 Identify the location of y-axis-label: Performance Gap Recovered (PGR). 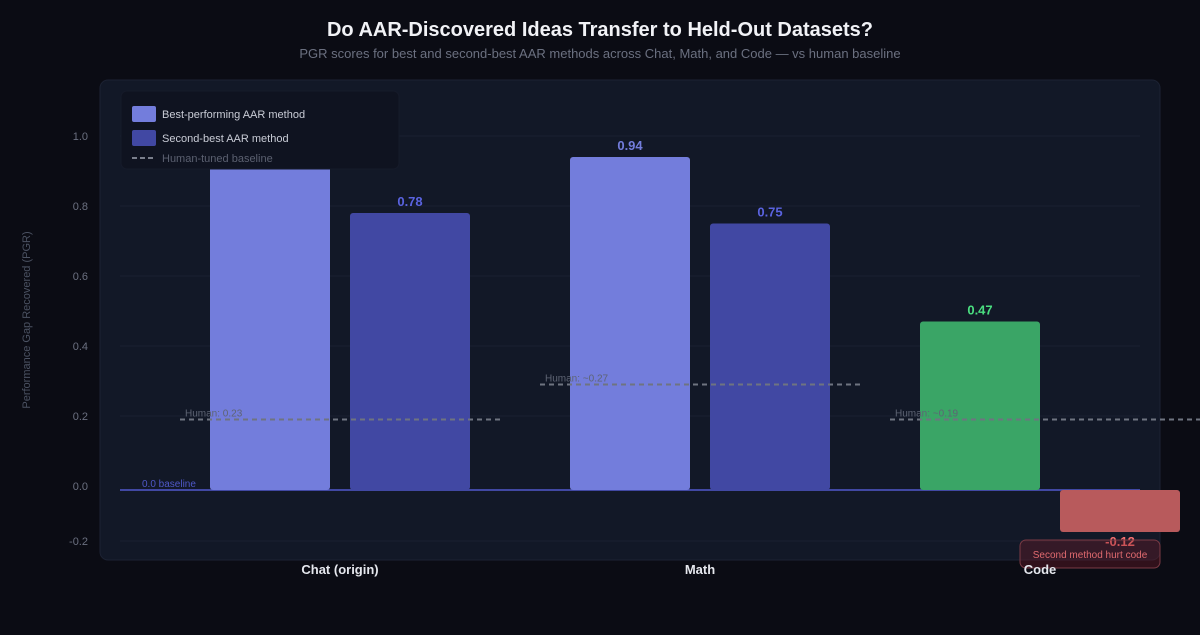
(27, 319).